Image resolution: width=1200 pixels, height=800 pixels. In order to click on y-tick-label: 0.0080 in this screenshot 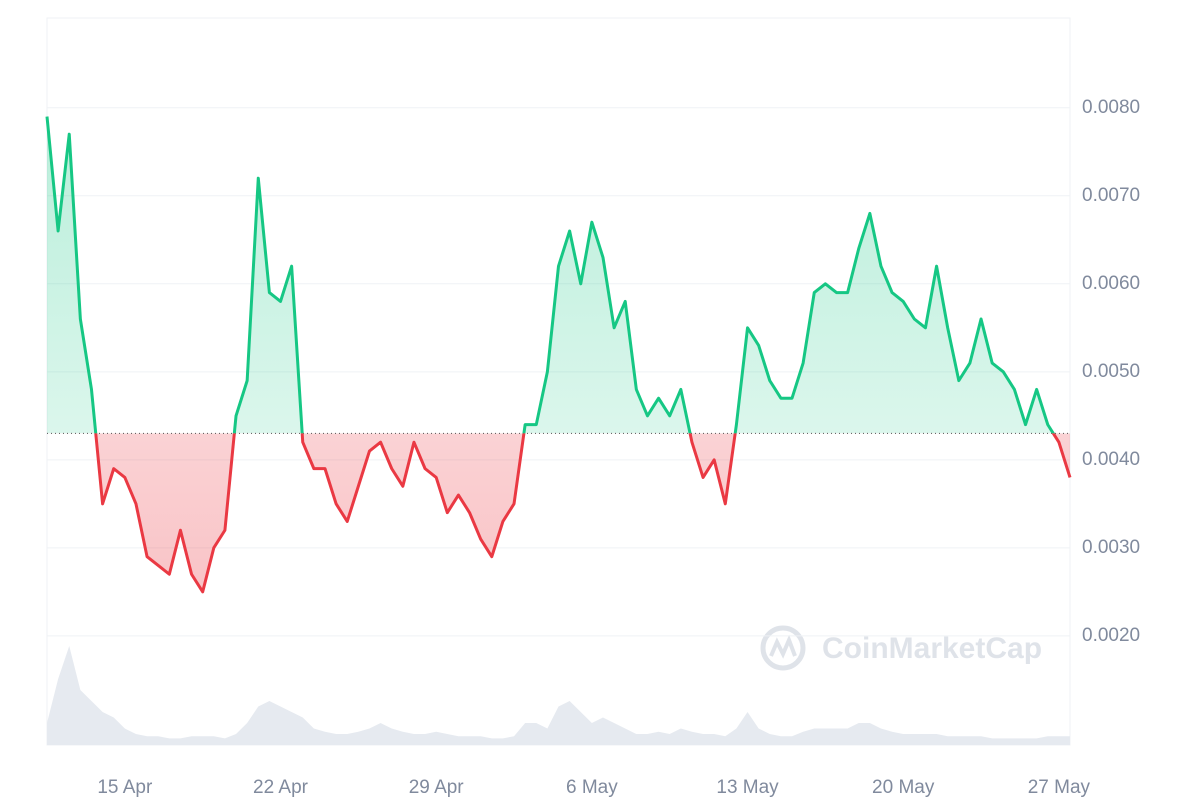, I will do `click(1111, 107)`.